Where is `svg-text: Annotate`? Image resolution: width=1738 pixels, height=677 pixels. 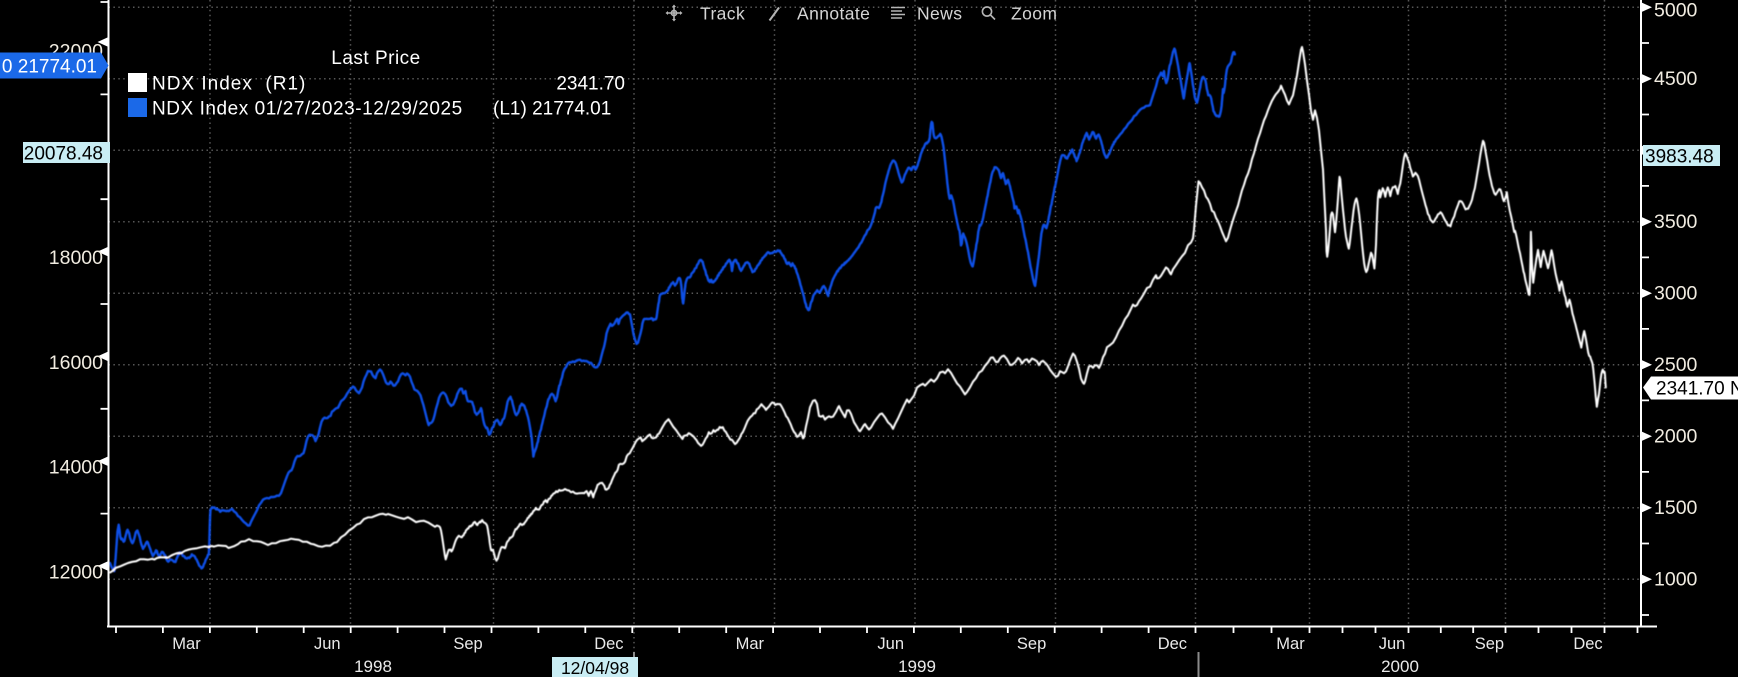 svg-text: Annotate is located at coordinates (833, 14).